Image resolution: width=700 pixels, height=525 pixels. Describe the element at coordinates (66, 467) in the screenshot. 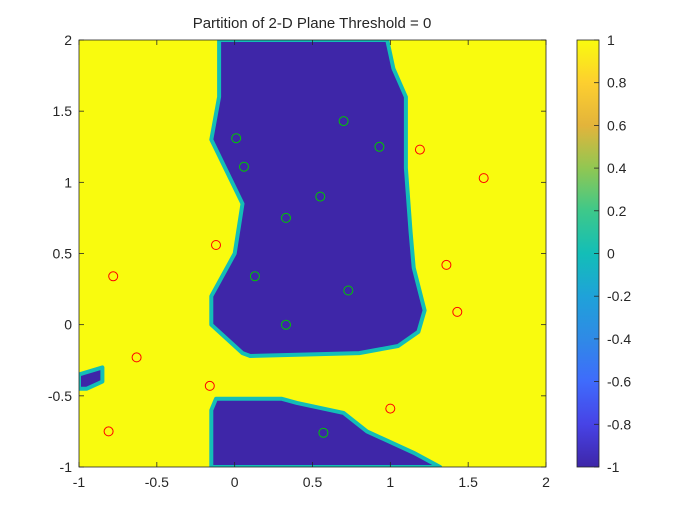

I see `y-tick-label: -1` at that location.